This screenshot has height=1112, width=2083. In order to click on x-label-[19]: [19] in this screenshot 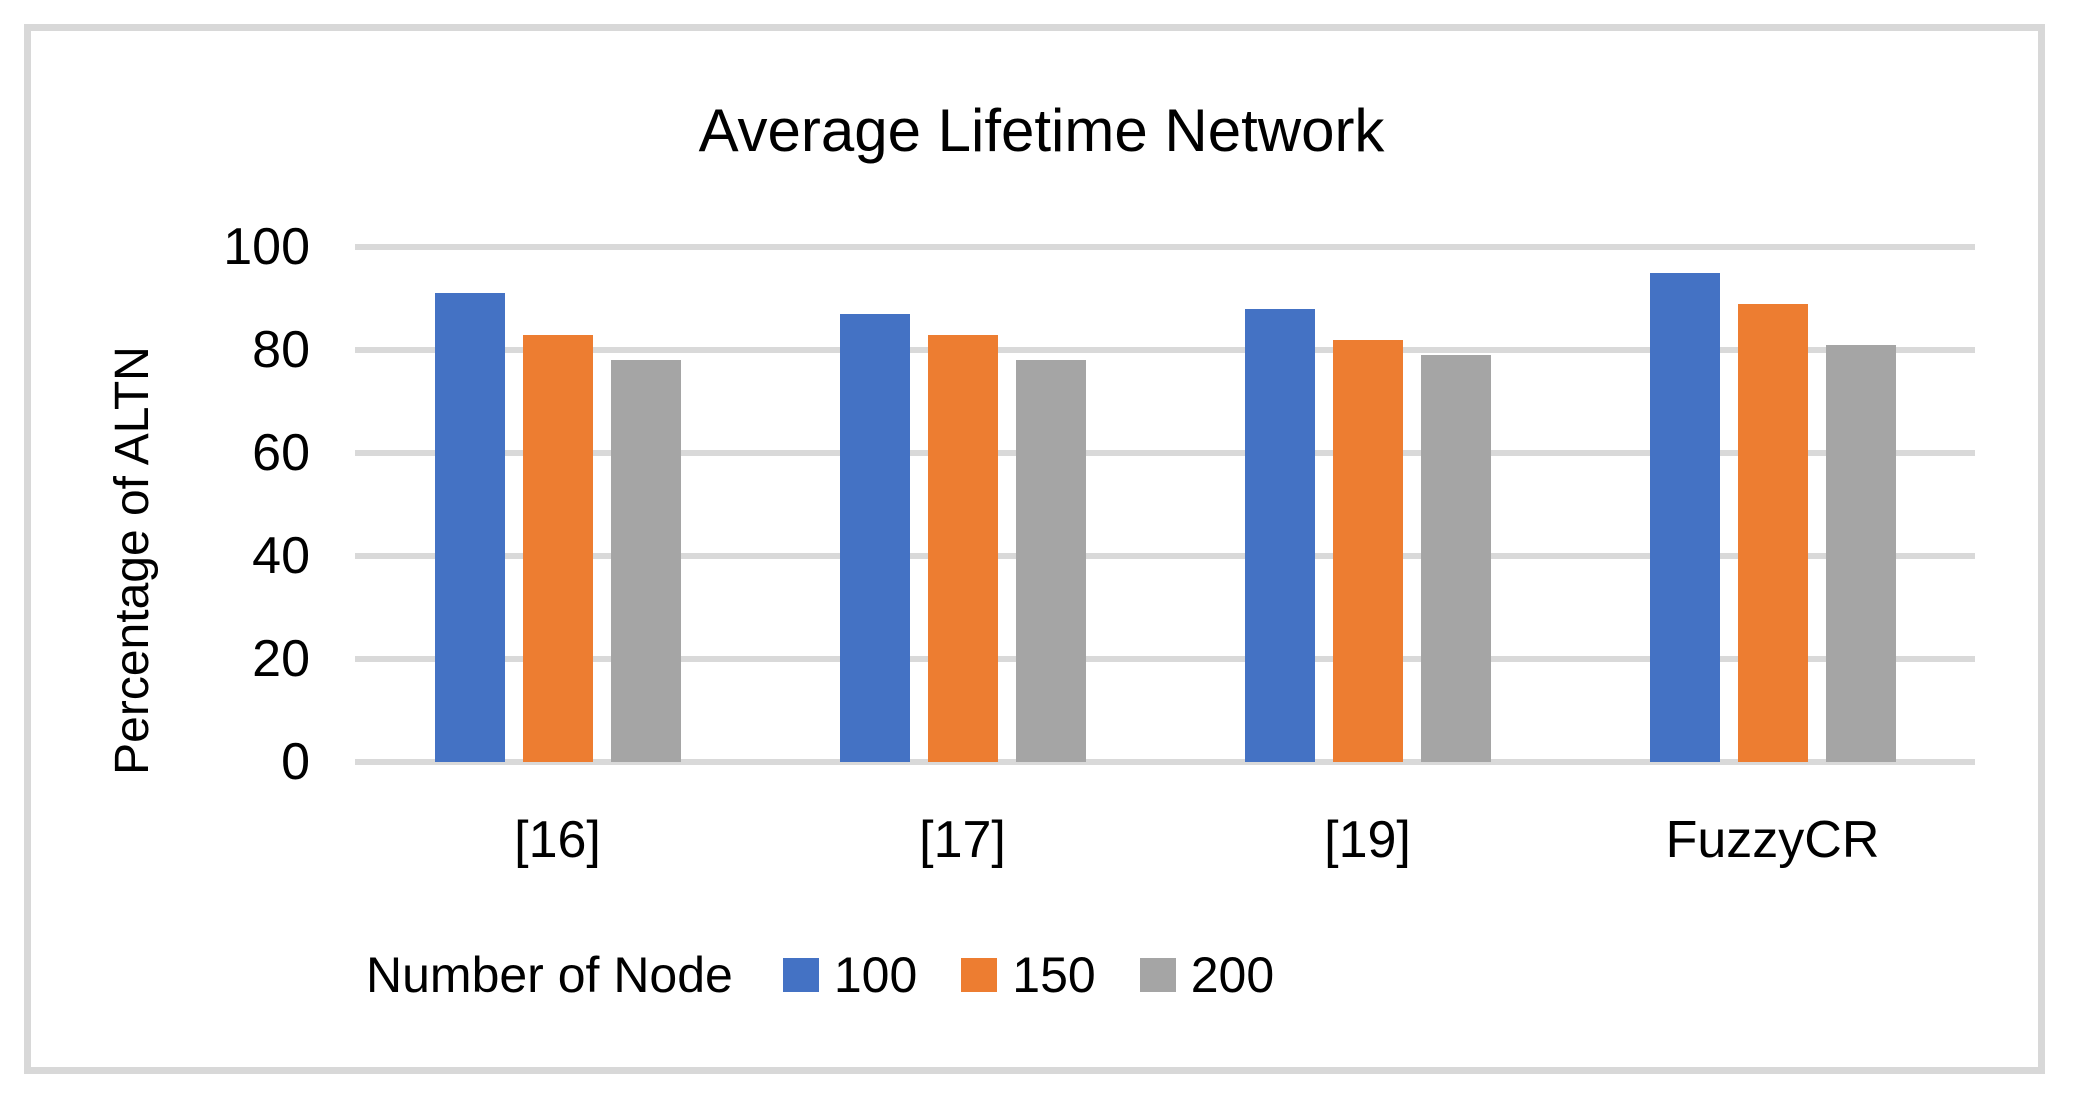, I will do `click(1367, 840)`.